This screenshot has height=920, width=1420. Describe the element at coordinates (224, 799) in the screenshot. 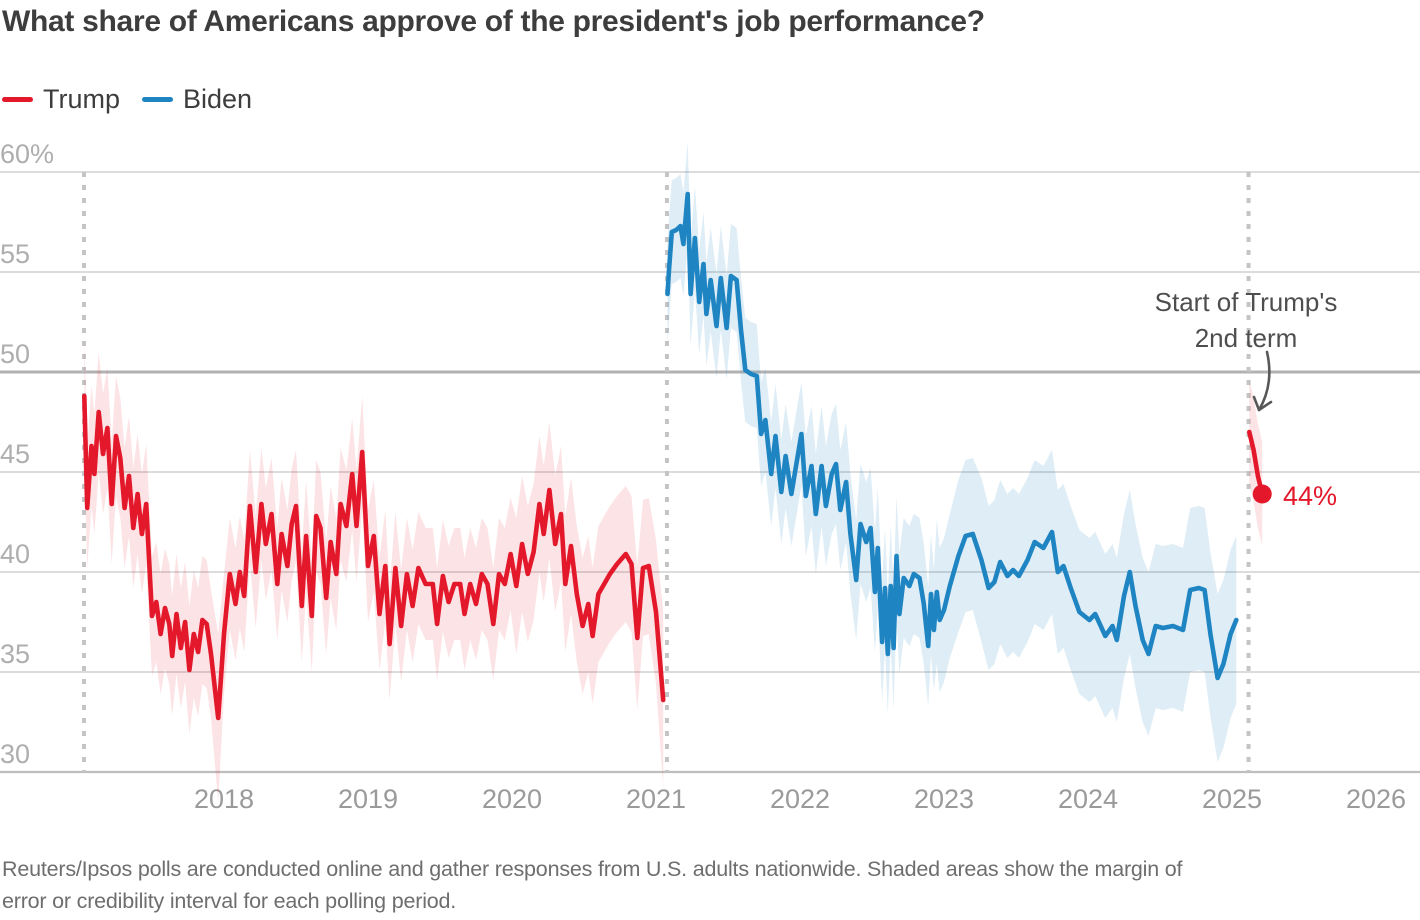

I see `x-axis-label-2018: 2018` at that location.